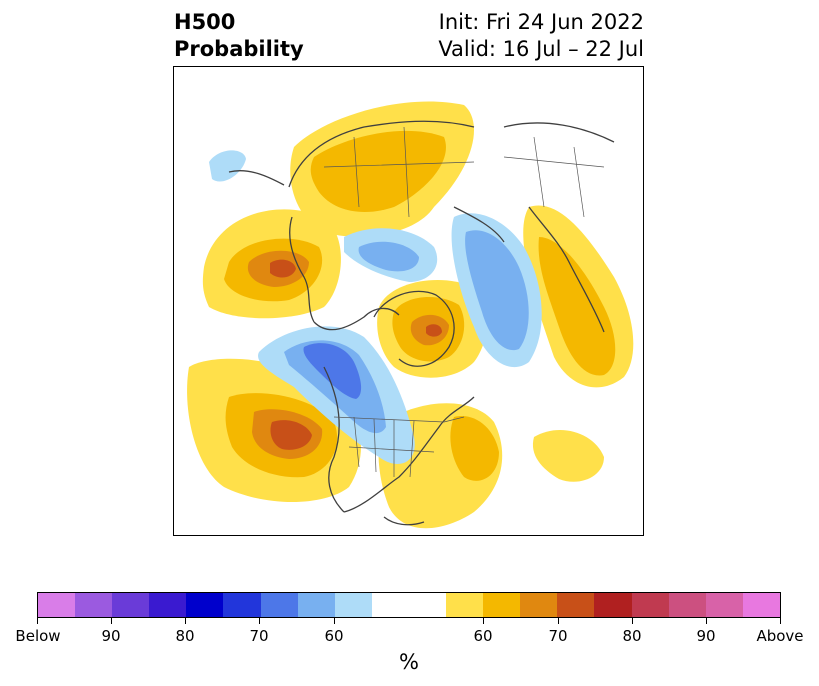  What do you see at coordinates (38, 636) in the screenshot?
I see `colorbar-tick-label: Below` at bounding box center [38, 636].